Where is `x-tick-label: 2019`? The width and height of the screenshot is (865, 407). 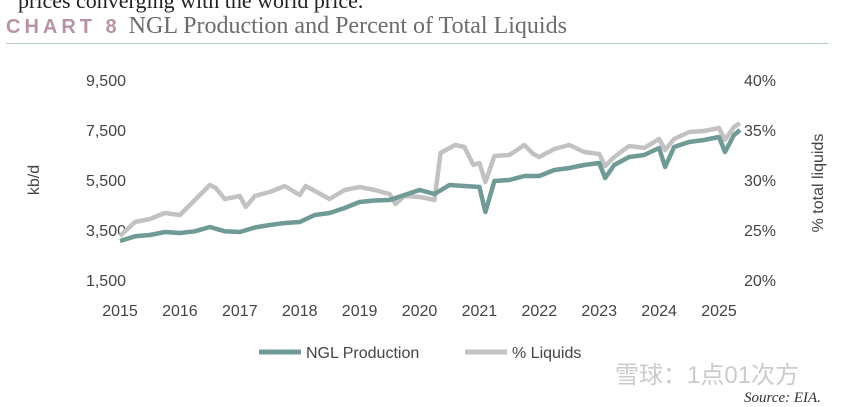
x-tick-label: 2019 is located at coordinates (360, 311).